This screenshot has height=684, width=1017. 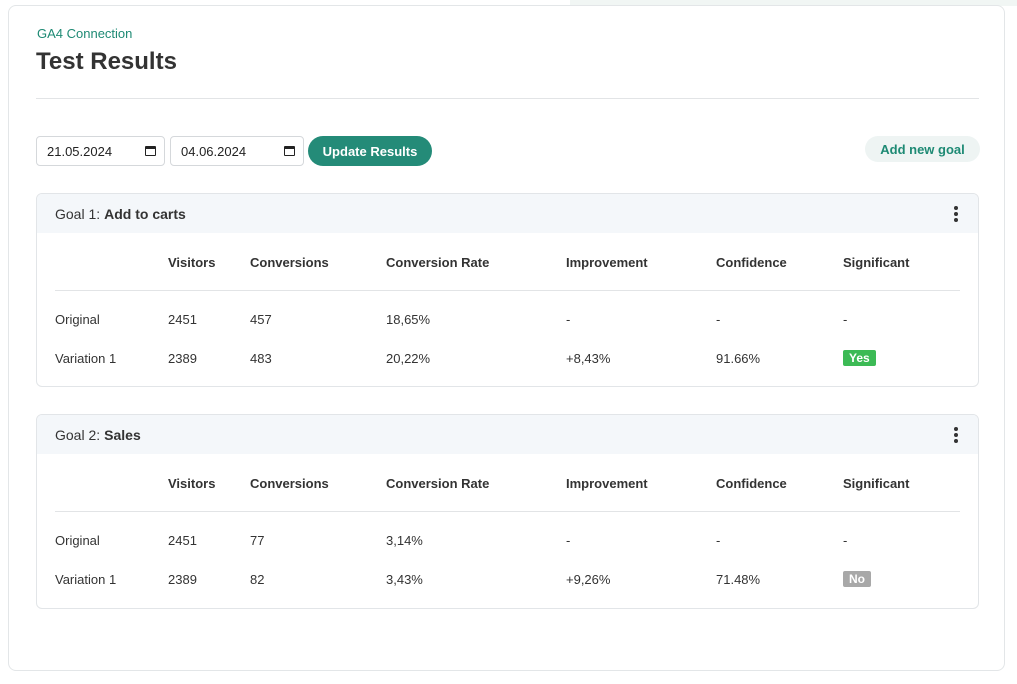 What do you see at coordinates (408, 358) in the screenshot?
I see `conversion-rate-value: 20,22%` at bounding box center [408, 358].